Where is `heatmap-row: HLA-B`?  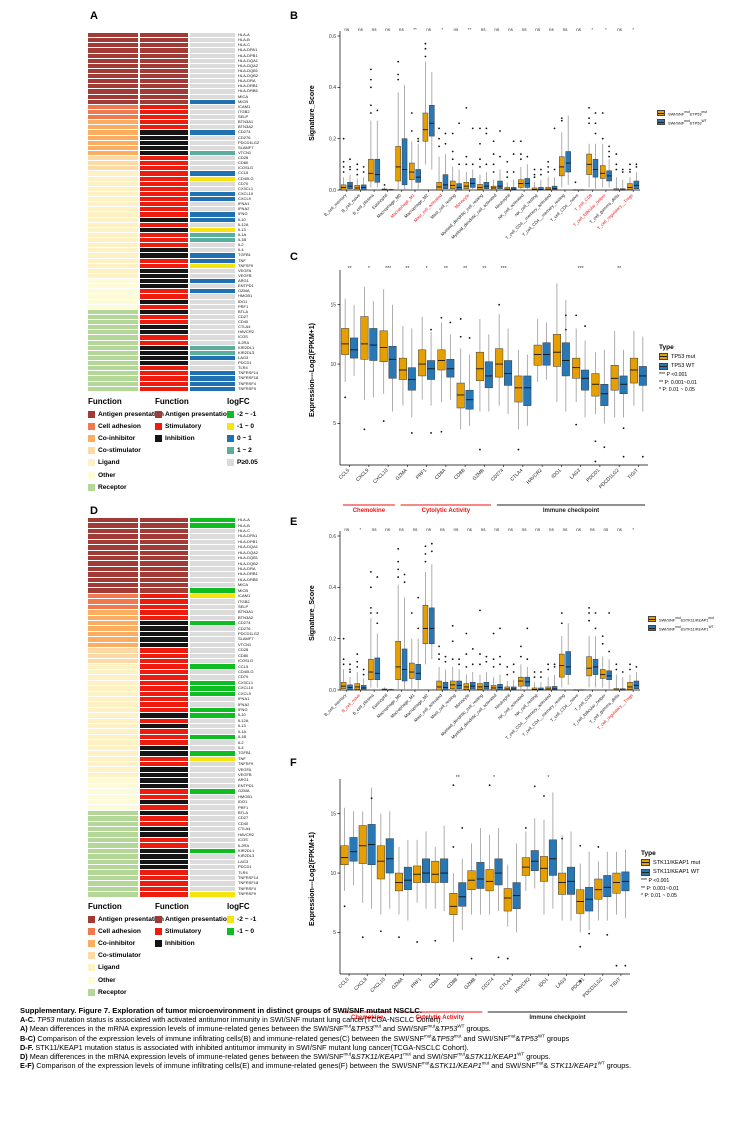 heatmap-row: HLA-B is located at coordinates (188, 526).